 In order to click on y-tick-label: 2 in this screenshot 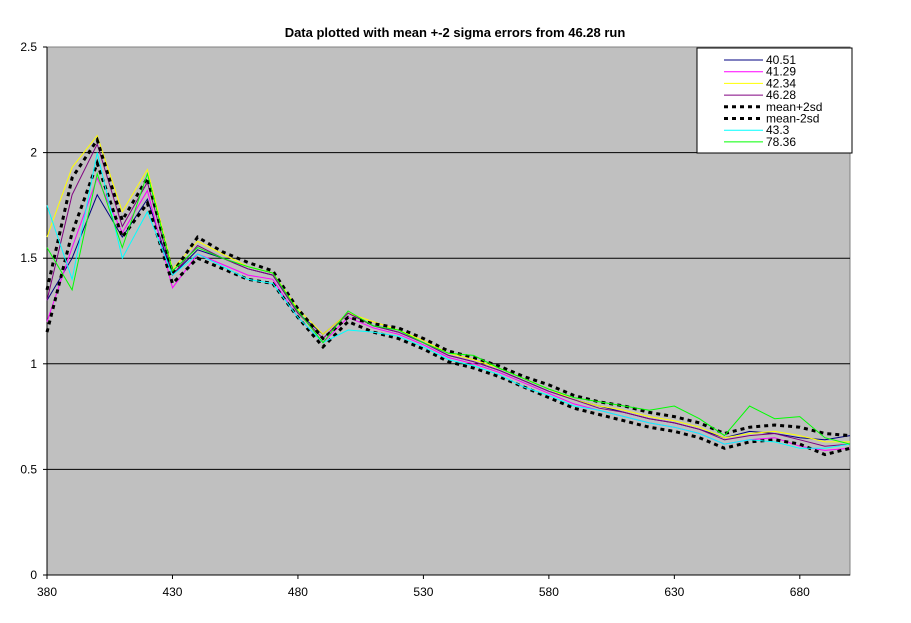, I will do `click(33, 153)`.